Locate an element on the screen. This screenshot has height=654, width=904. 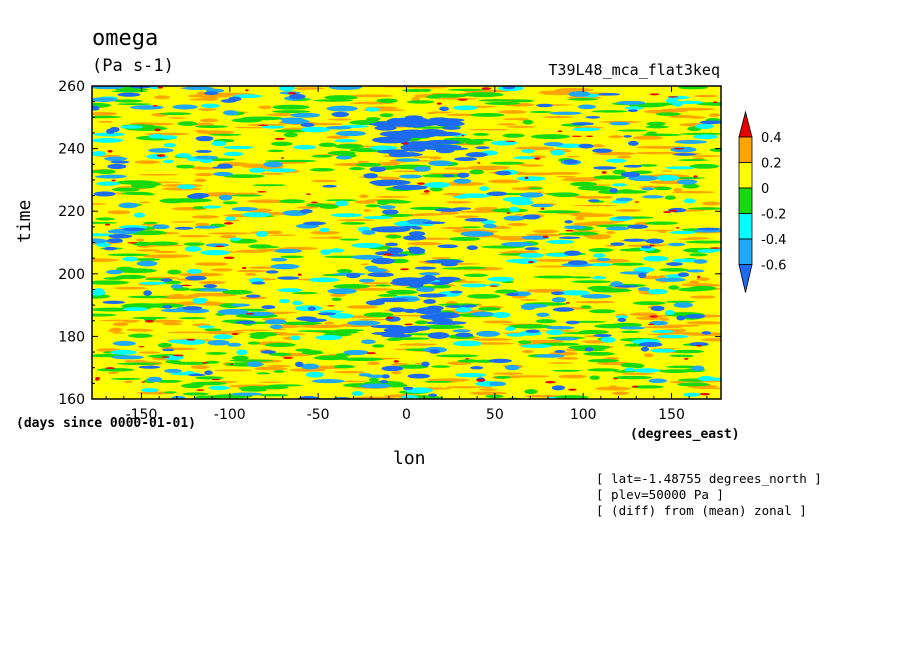
units-label: (Pa s-1) is located at coordinates (133, 66).